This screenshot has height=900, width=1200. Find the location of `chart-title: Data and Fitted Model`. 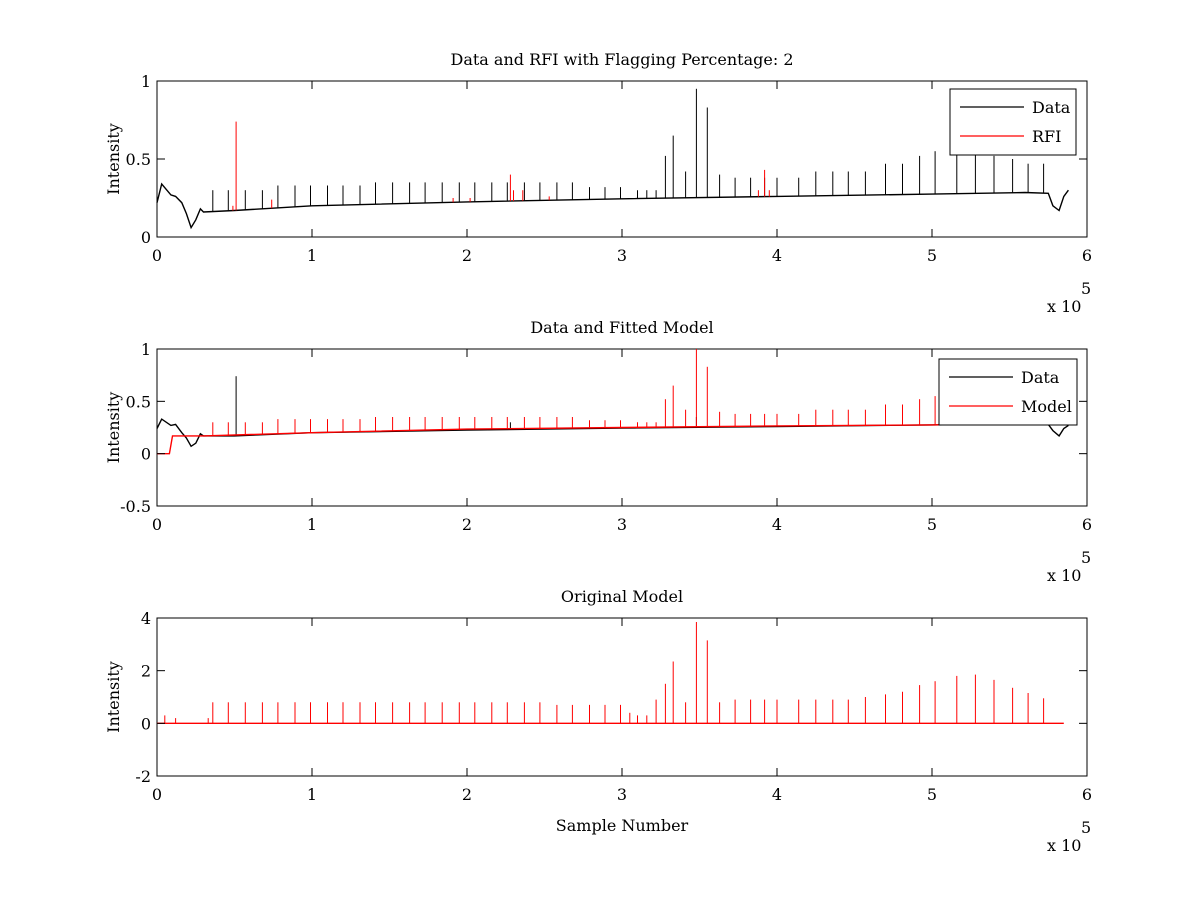

chart-title: Data and Fitted Model is located at coordinates (621, 327).